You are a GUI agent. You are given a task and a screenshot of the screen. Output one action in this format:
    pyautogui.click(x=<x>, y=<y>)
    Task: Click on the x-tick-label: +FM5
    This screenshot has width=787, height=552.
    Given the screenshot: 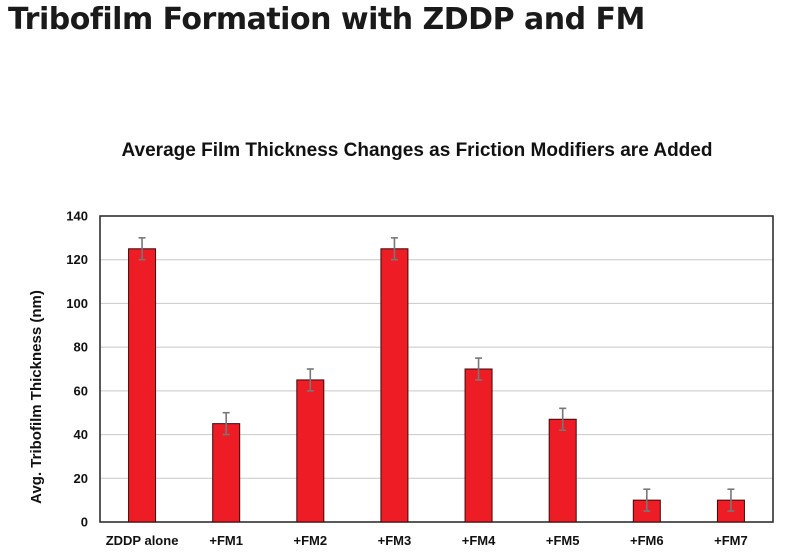 What is the action you would take?
    pyautogui.click(x=563, y=540)
    